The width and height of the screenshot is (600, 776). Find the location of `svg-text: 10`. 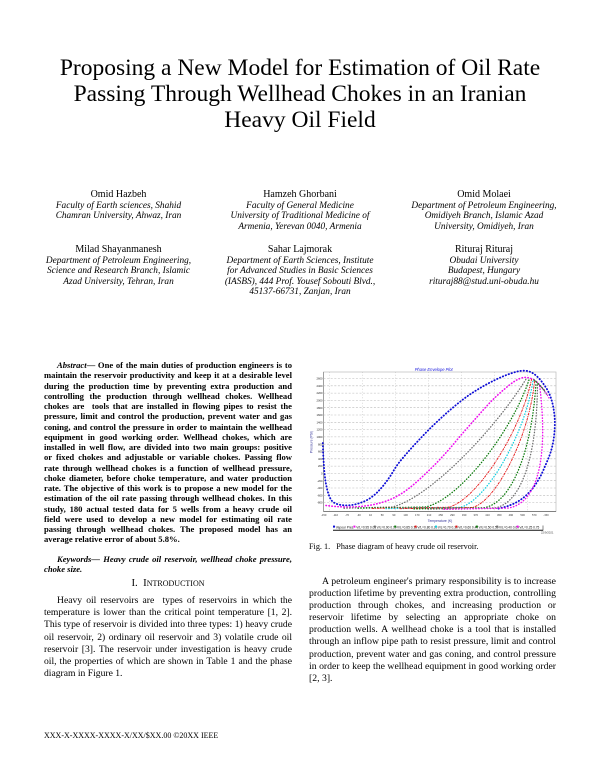

svg-text: 10 is located at coordinates (370, 515).